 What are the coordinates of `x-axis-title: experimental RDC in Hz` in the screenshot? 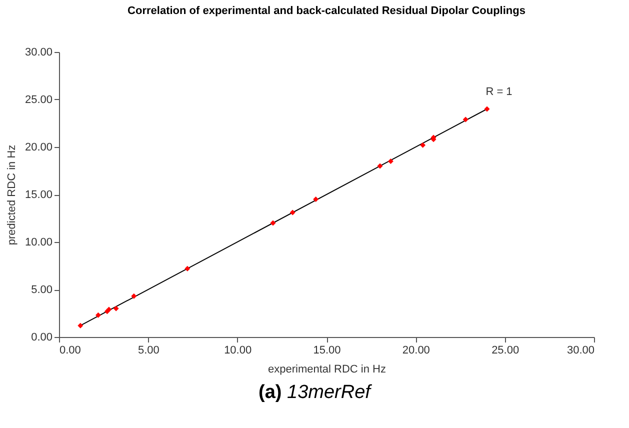 It's located at (327, 370).